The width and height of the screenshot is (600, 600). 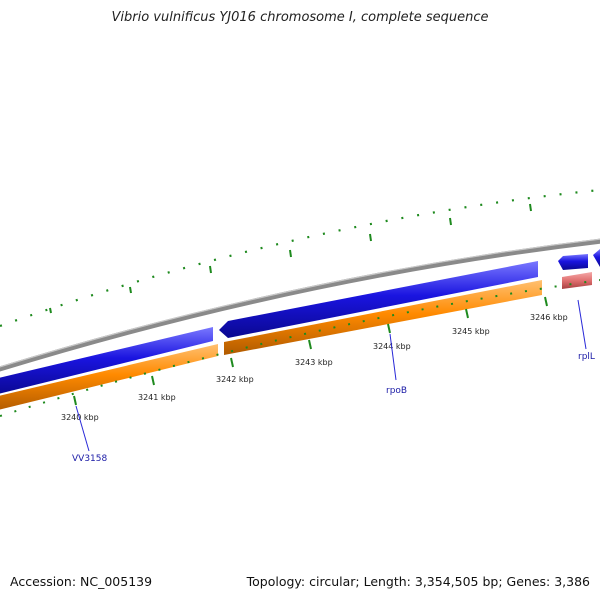 What do you see at coordinates (314, 362) in the screenshot?
I see `kbp-label-3243: 3243 kbp` at bounding box center [314, 362].